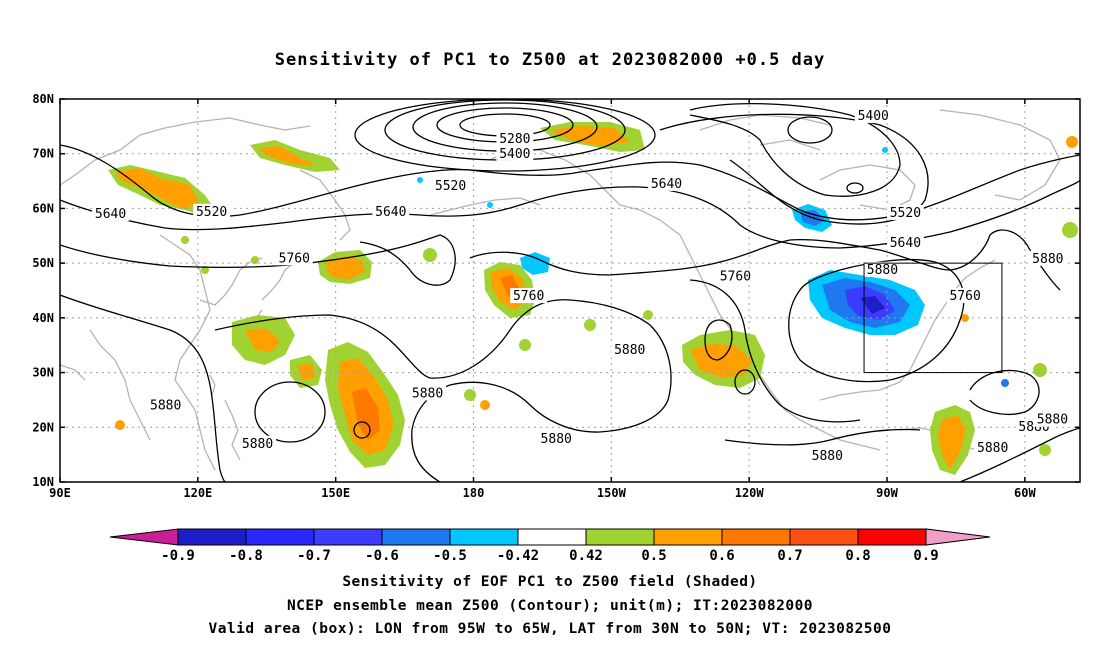  Describe the element at coordinates (43, 318) in the screenshot. I see `lat-label: 40N` at that location.